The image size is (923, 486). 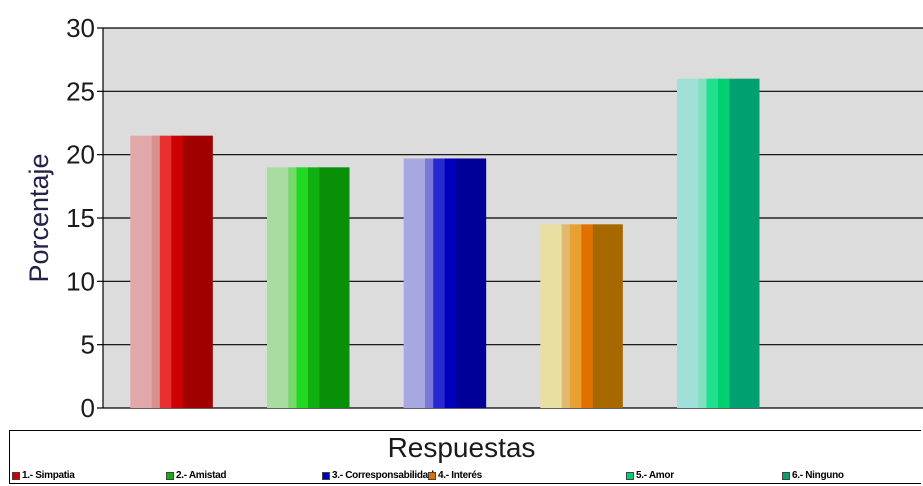 I want to click on y-tick-label: 0, so click(x=88, y=408).